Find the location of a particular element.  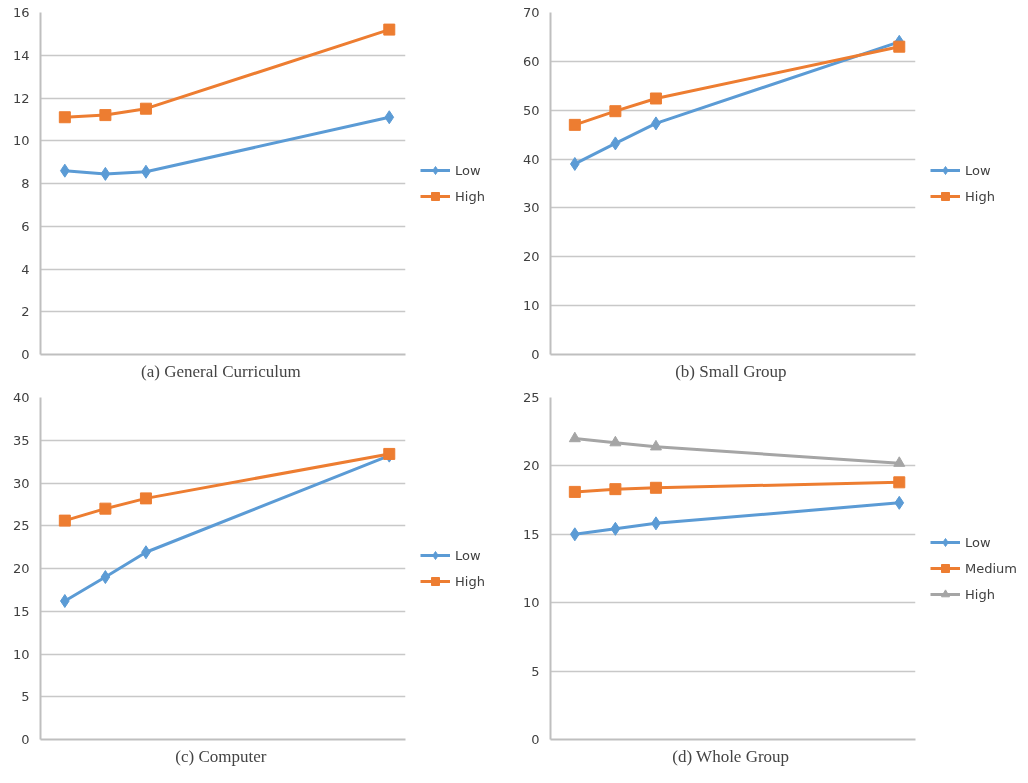

text: (b) Small Group is located at coordinates (731, 371).